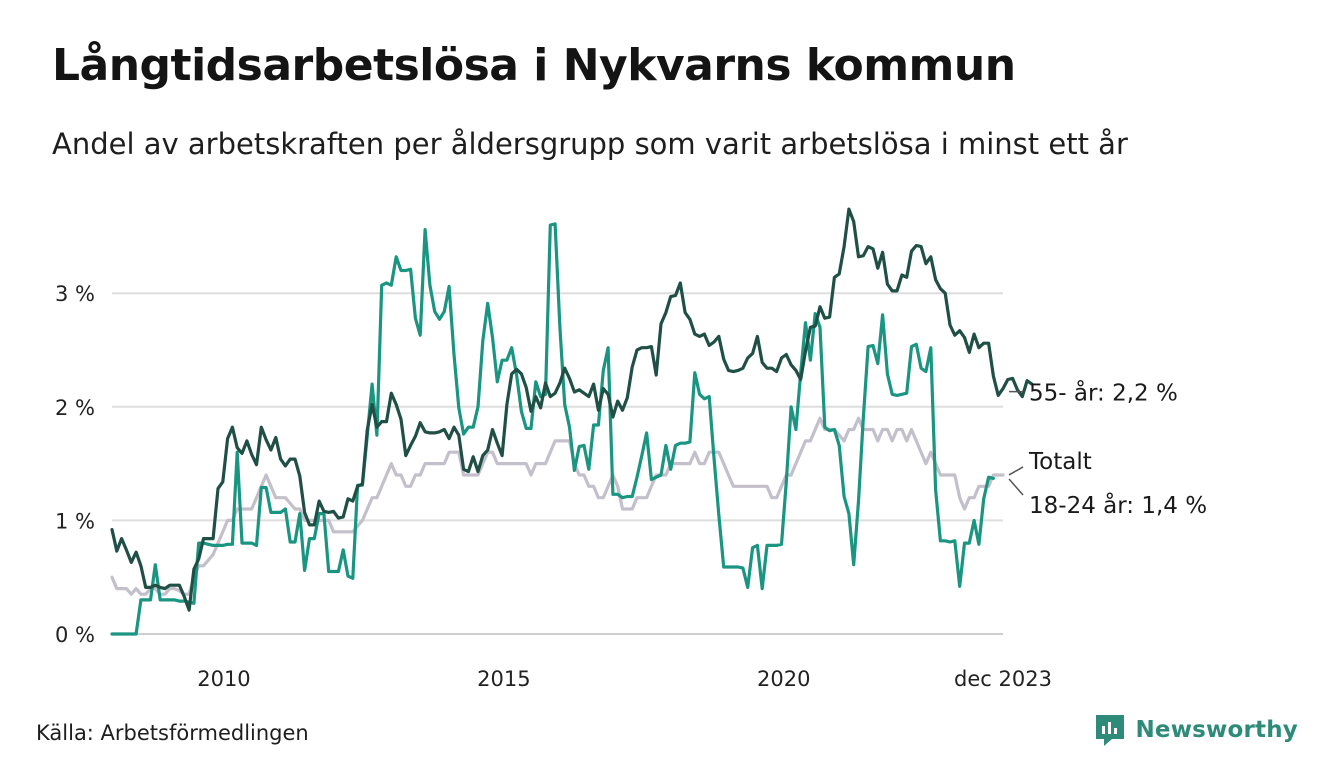 The height and width of the screenshot is (780, 1340). What do you see at coordinates (783, 679) in the screenshot?
I see `x-tick-label: 2020` at bounding box center [783, 679].